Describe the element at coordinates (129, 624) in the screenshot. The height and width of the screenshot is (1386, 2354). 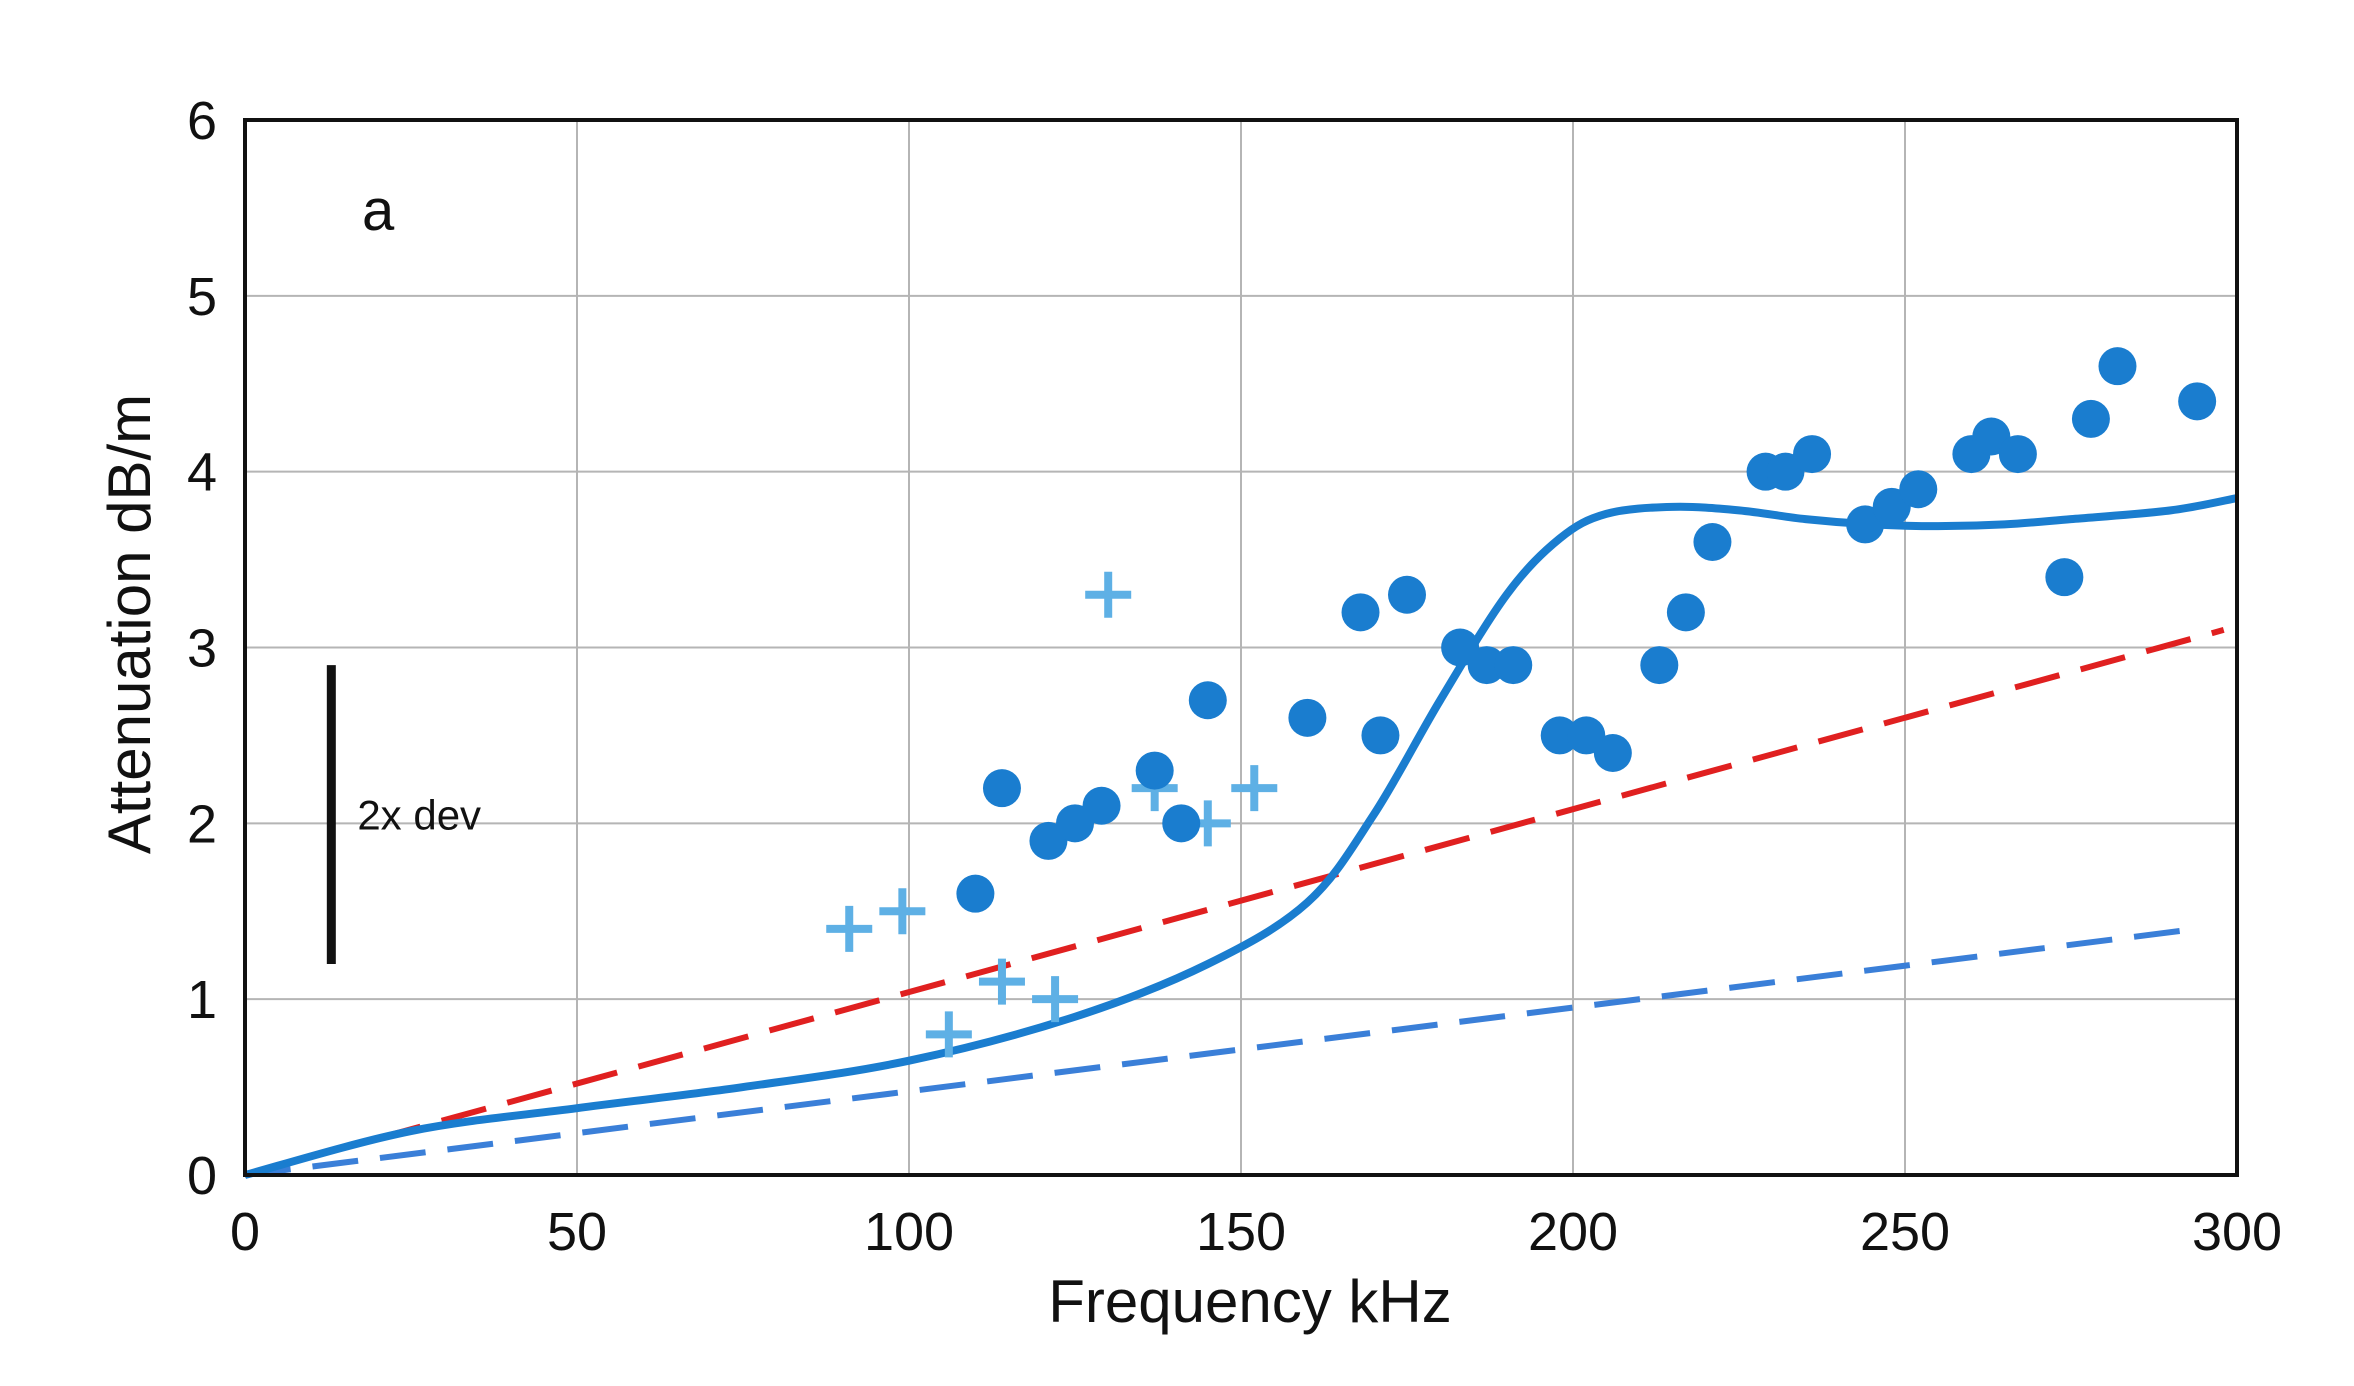
I see `y-axis-title: Attenuation dB/m` at that location.